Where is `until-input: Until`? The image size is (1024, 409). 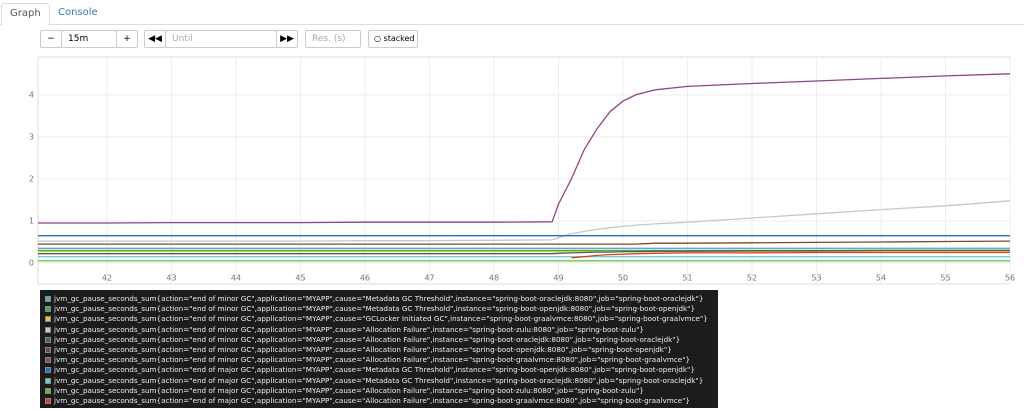 until-input: Until is located at coordinates (221, 39).